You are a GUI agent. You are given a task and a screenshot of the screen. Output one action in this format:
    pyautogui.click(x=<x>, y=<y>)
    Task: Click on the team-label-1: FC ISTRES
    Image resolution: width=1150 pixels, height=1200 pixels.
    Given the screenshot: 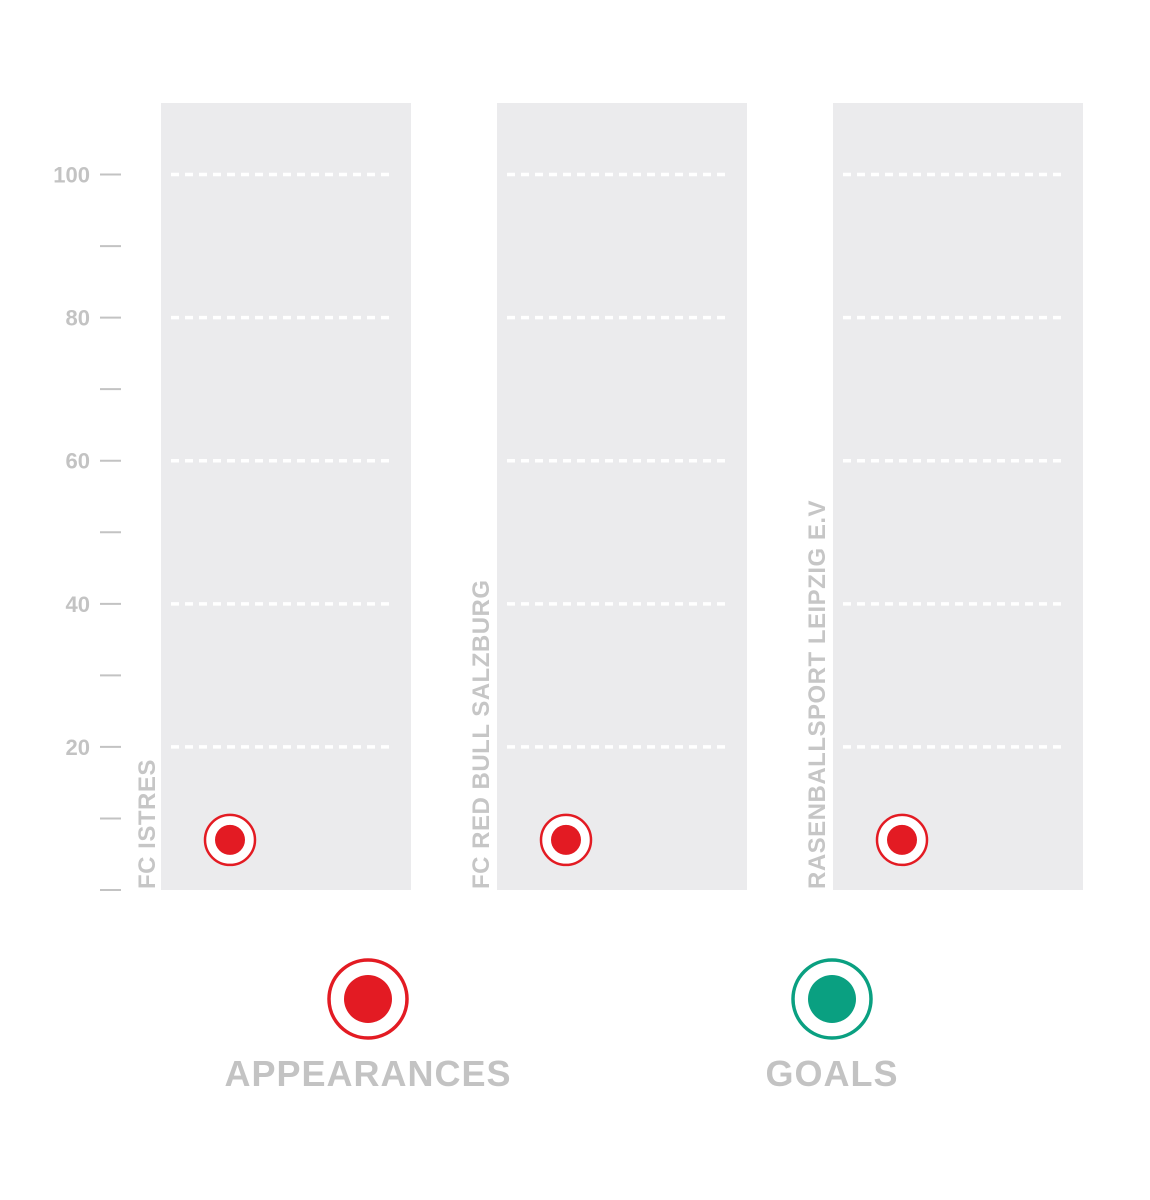 What is the action you would take?
    pyautogui.click(x=147, y=824)
    